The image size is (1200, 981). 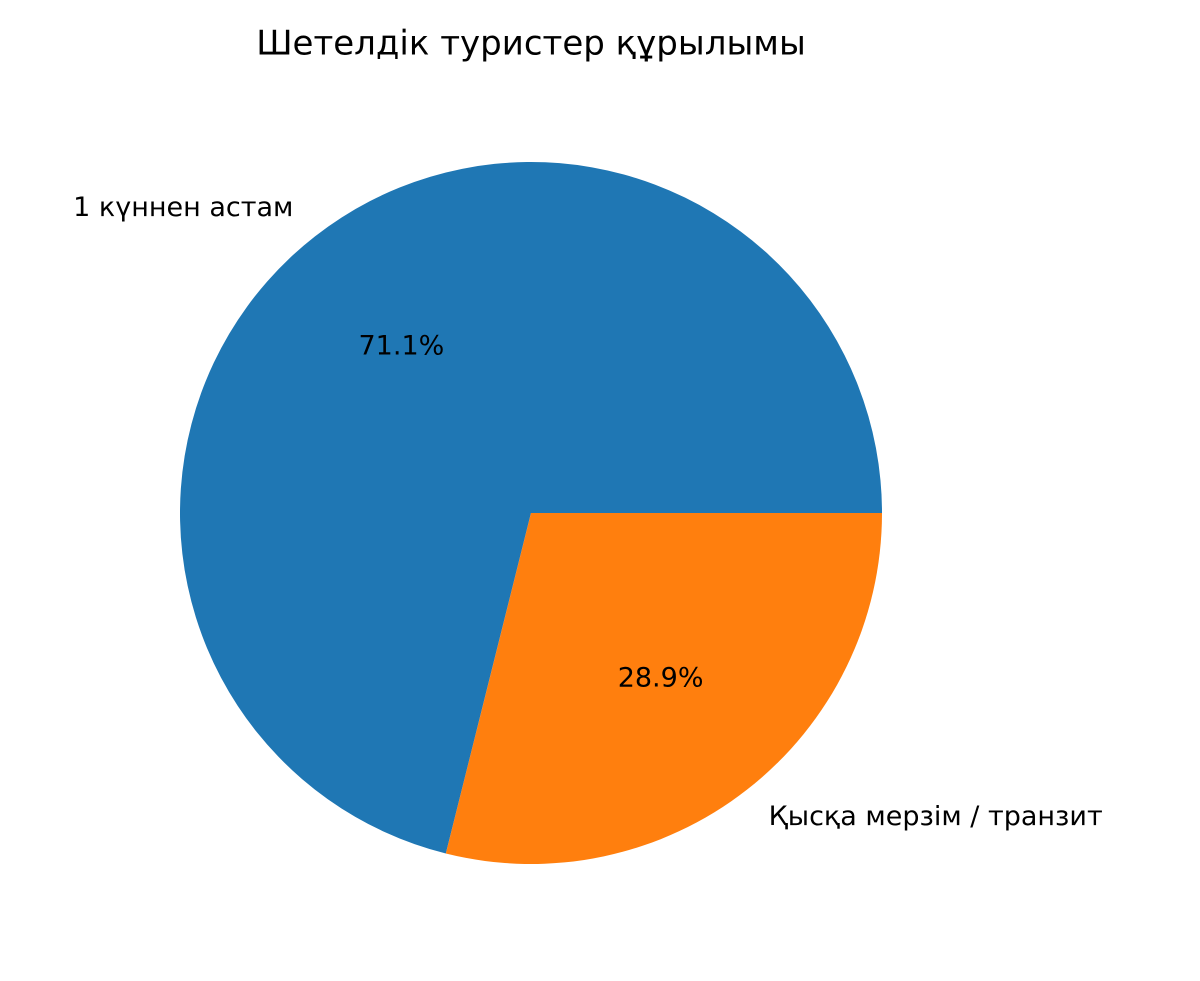 What do you see at coordinates (531, 44) in the screenshot?
I see `chart-title: Шетелдік туристер құрылымы` at bounding box center [531, 44].